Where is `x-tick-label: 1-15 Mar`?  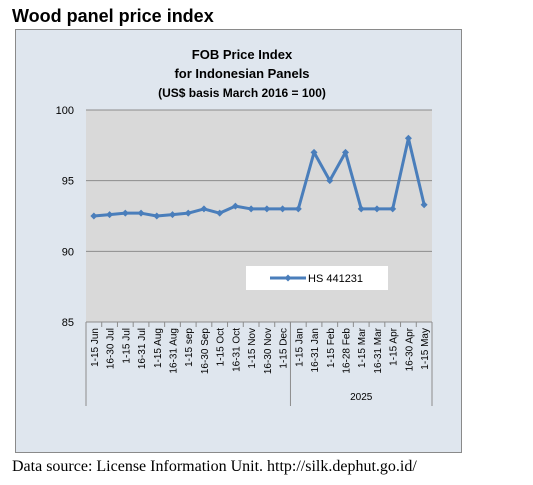 x-tick-label: 1-15 Mar is located at coordinates (362, 347).